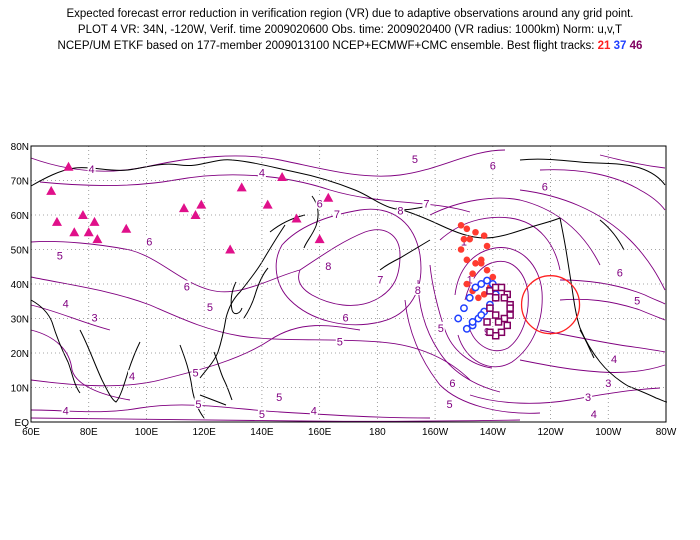  What do you see at coordinates (190, 207) in the screenshot?
I see `observation-stations` at bounding box center [190, 207].